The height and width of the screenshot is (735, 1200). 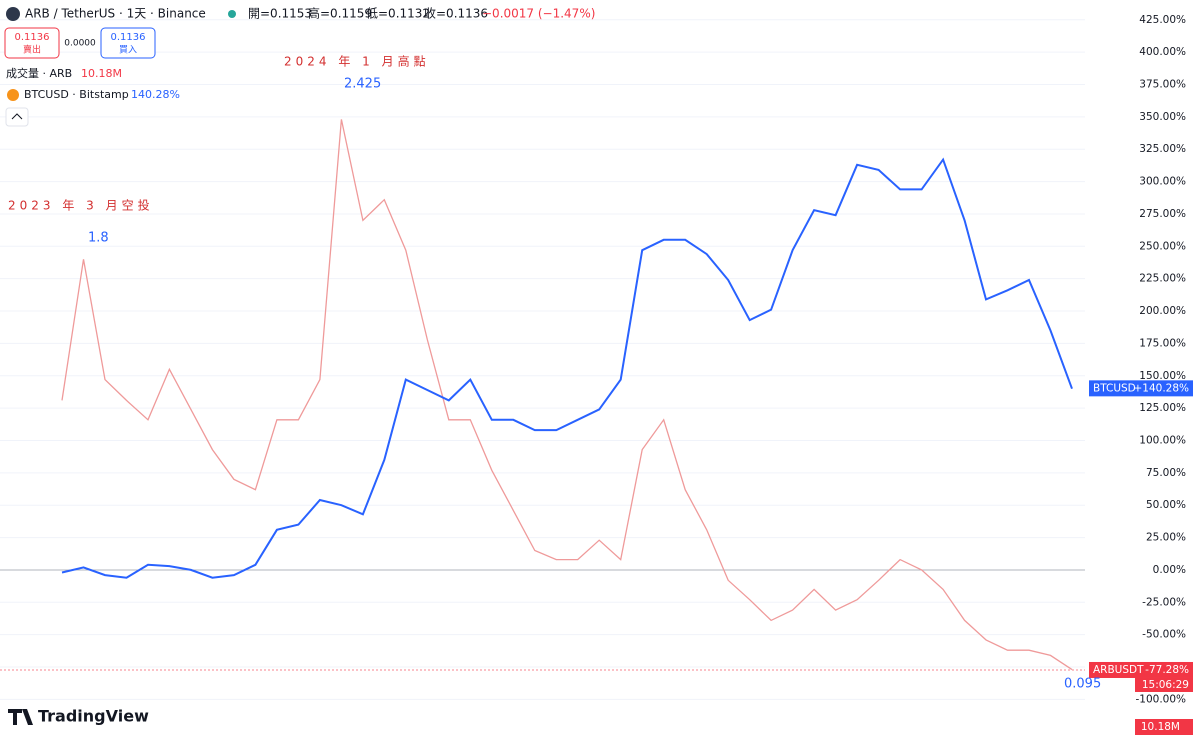 I want to click on y-tick-label: 175.00%, so click(x=1162, y=343).